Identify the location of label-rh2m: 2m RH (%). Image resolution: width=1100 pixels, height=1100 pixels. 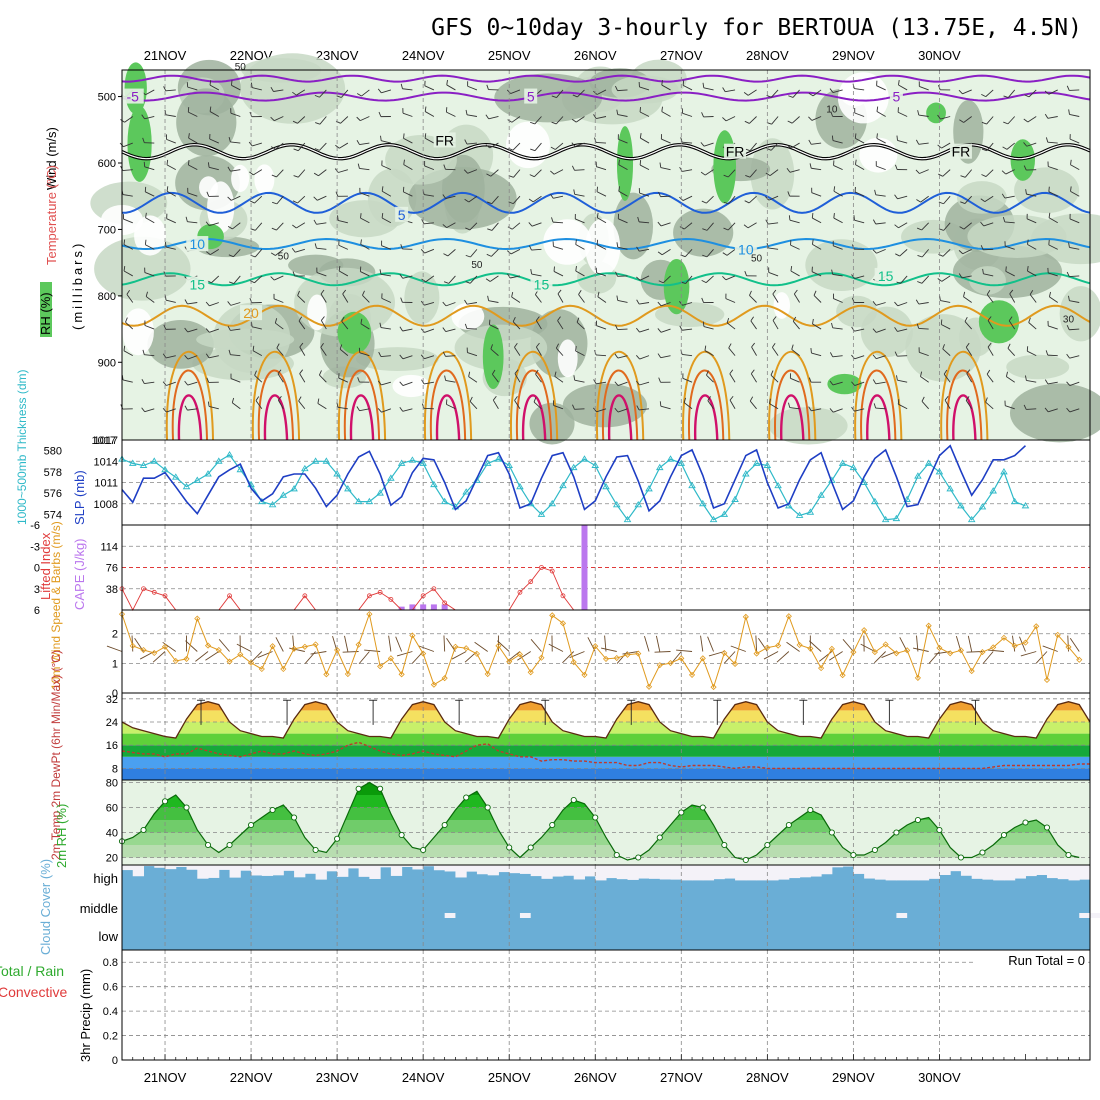
(61, 836).